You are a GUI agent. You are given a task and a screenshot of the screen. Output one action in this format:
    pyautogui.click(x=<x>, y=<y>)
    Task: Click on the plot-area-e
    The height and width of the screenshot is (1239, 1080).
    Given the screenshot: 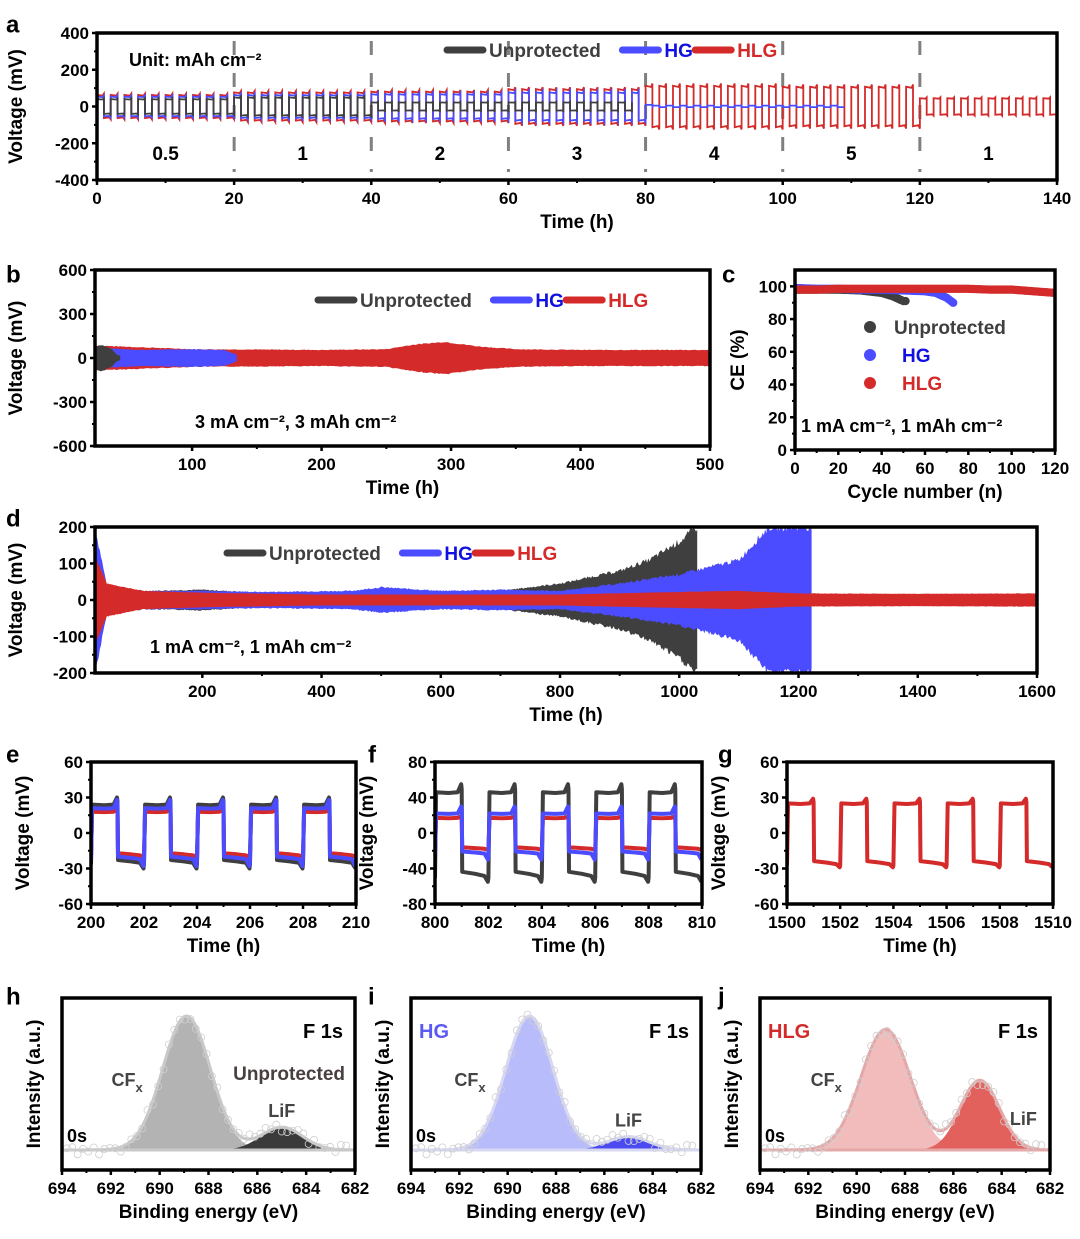 What is the action you would take?
    pyautogui.click(x=223, y=833)
    